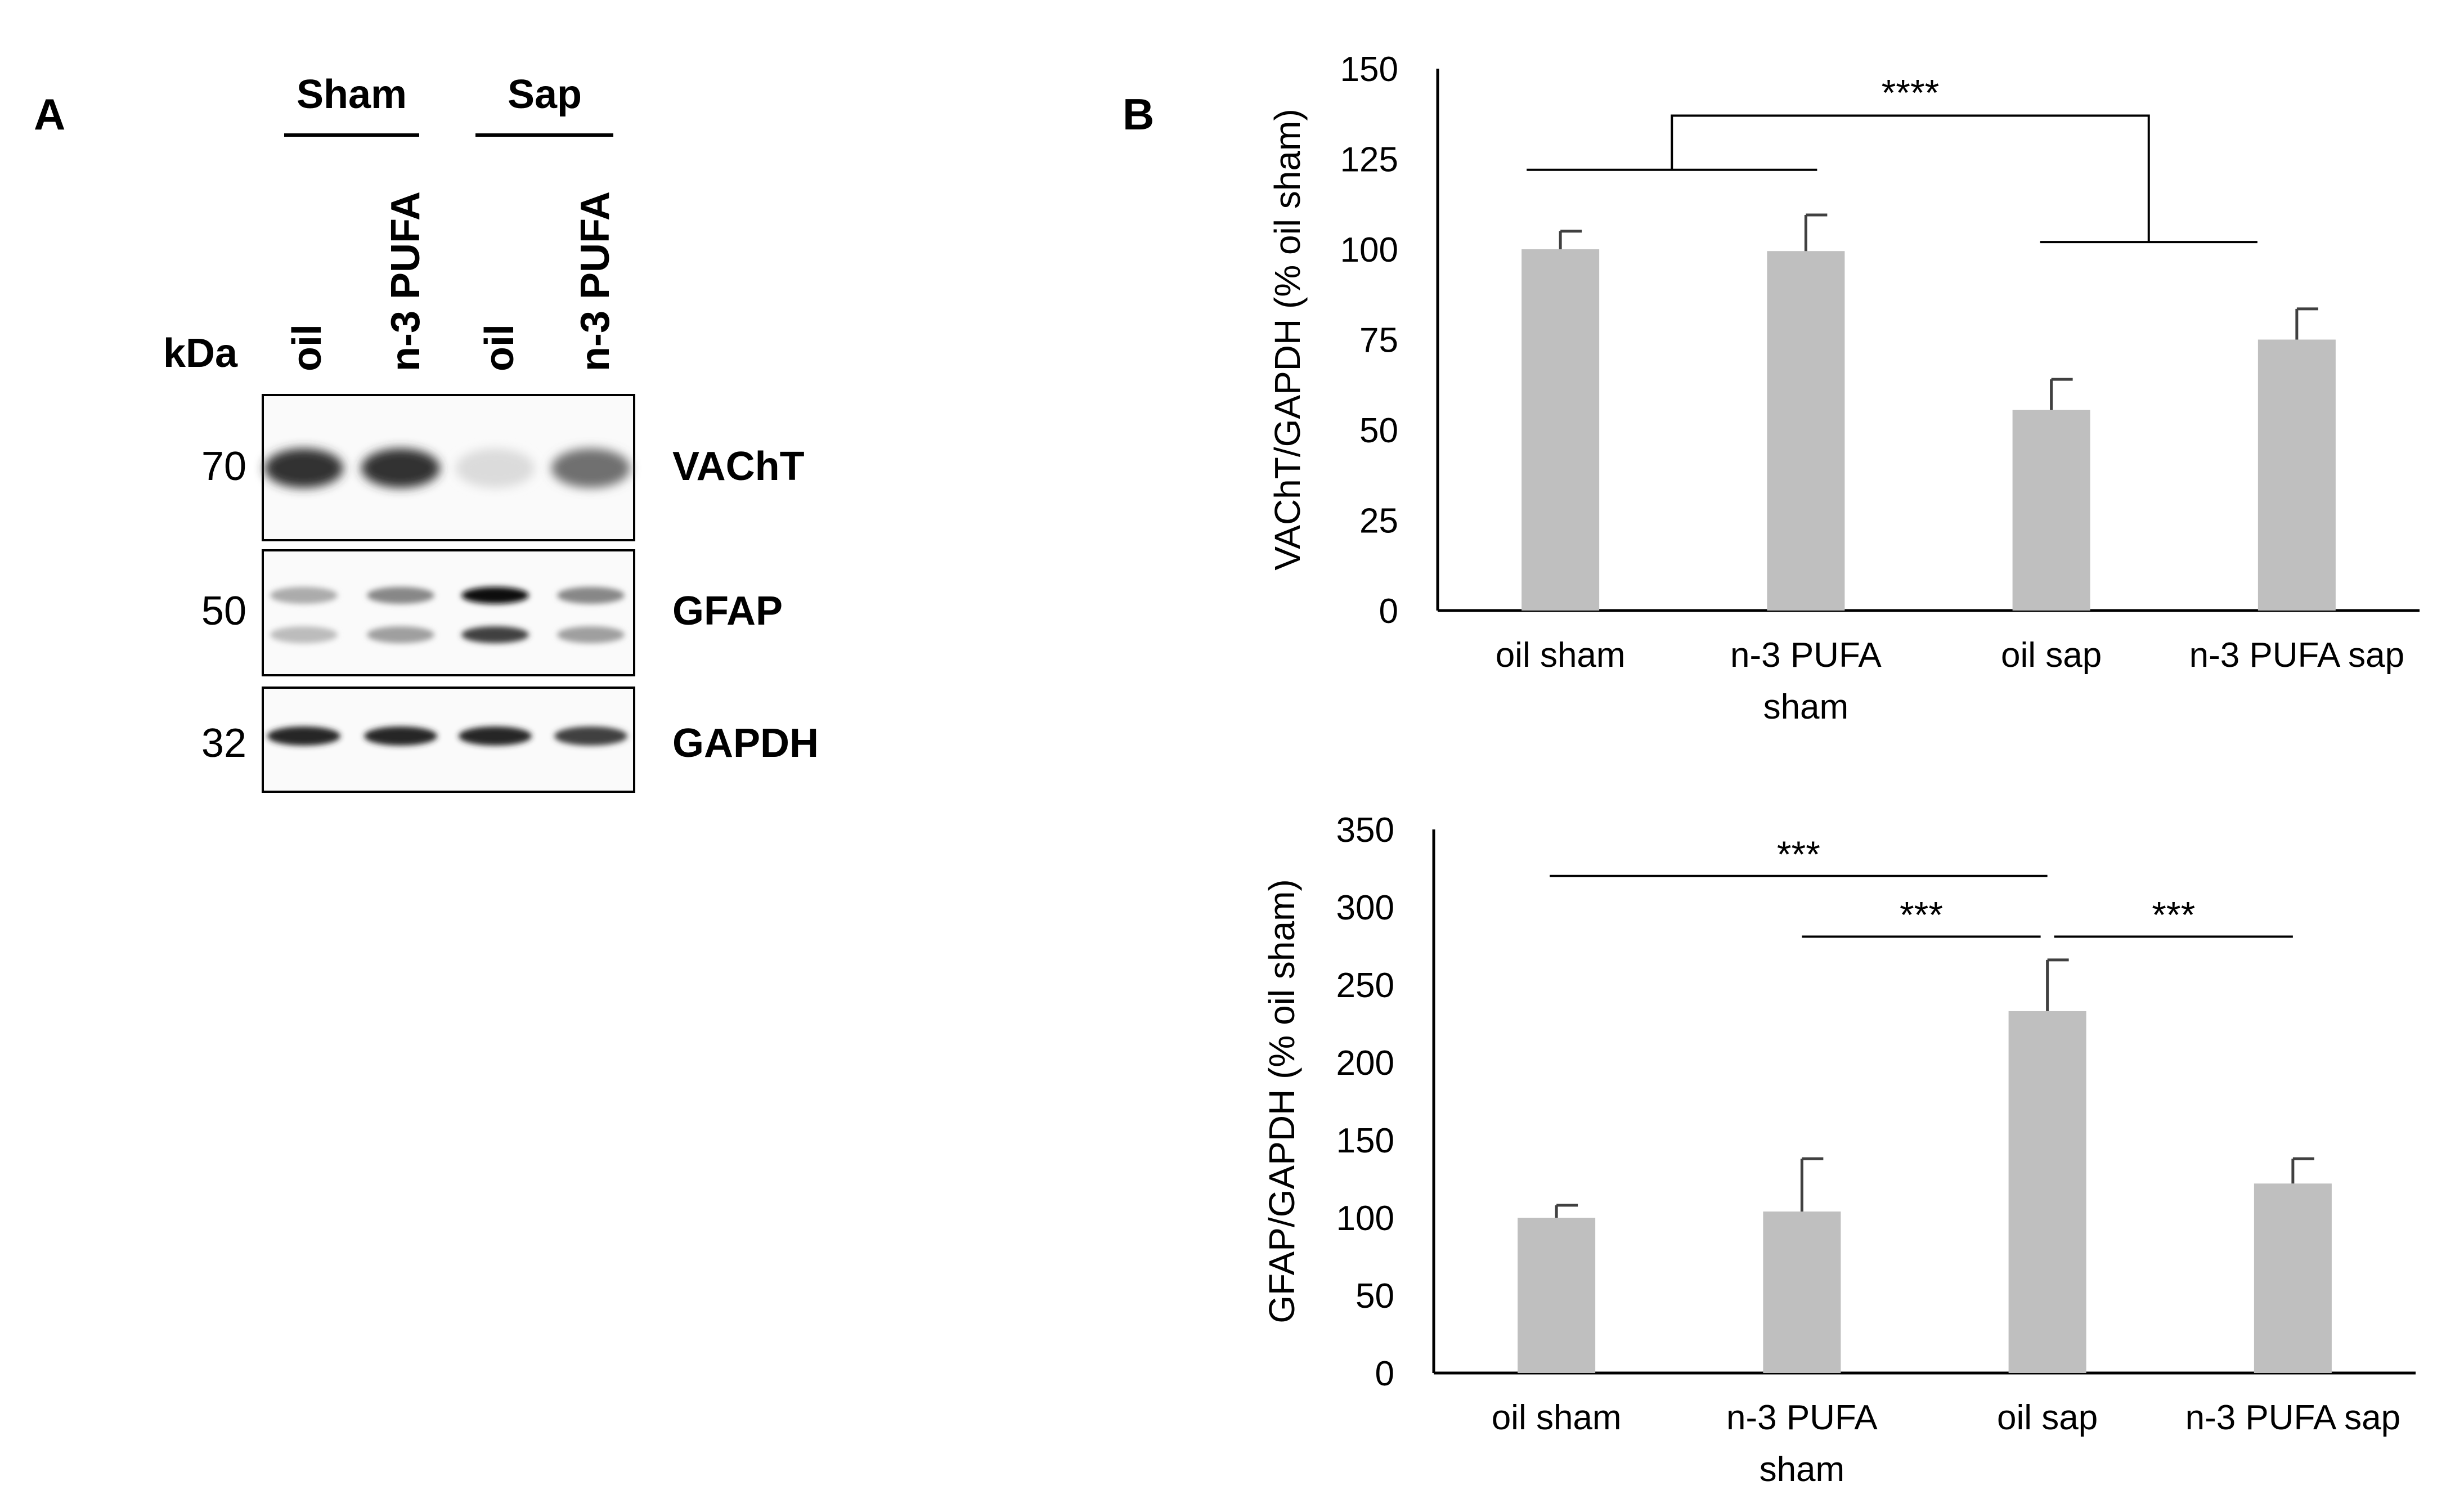 The height and width of the screenshot is (1494, 2464). I want to click on y-tick-label: 200, so click(1365, 1063).